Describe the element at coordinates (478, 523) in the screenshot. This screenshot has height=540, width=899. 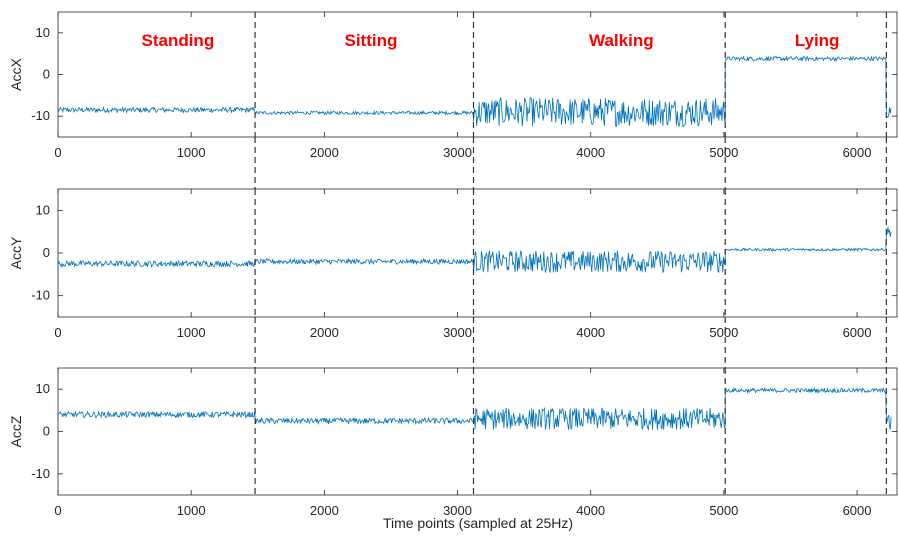
I see `x-axis-label: Time points (sampled at 25Hz)` at that location.